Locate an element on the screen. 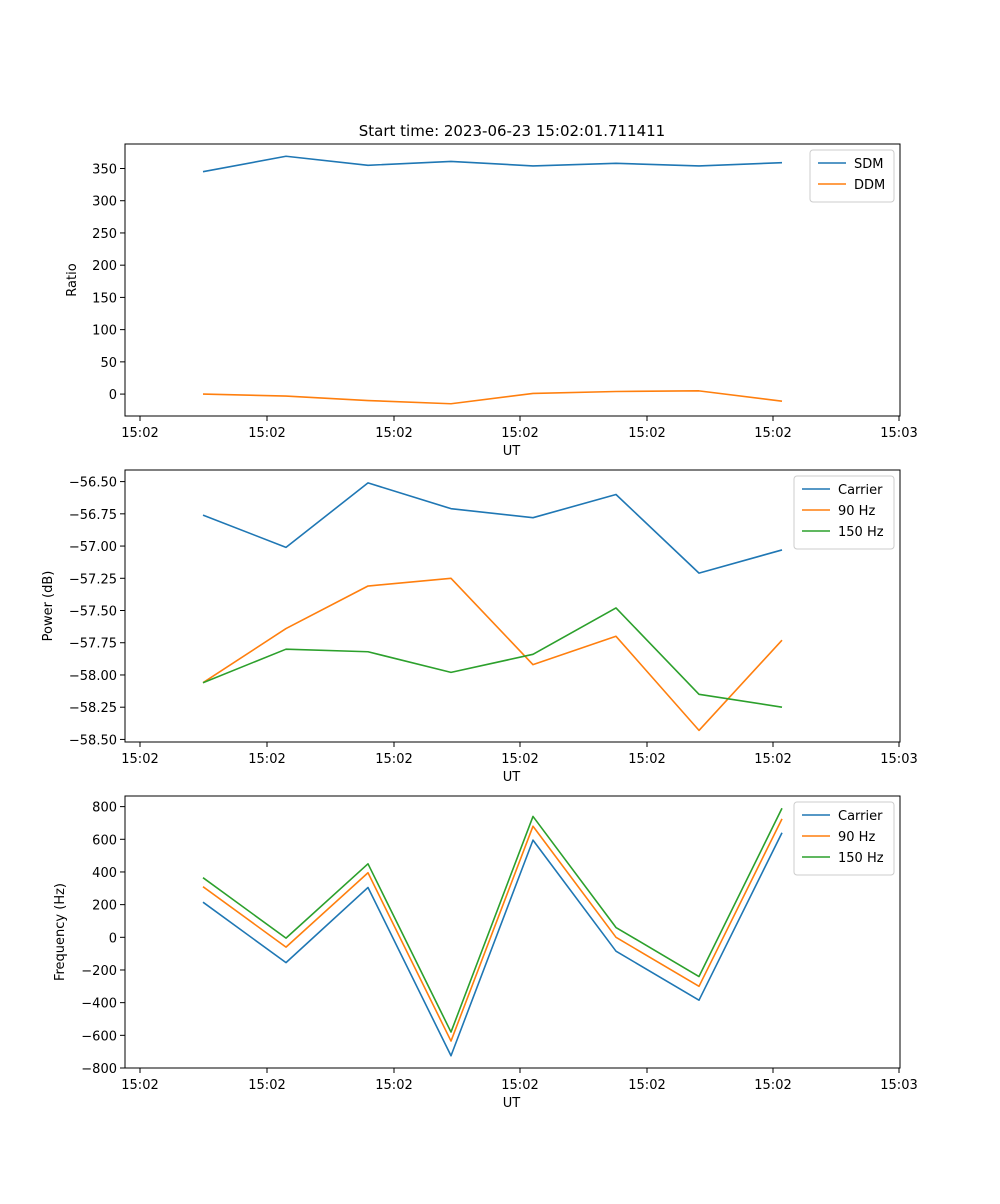 The width and height of the screenshot is (1000, 1204). series-line-ddm is located at coordinates (492, 397).